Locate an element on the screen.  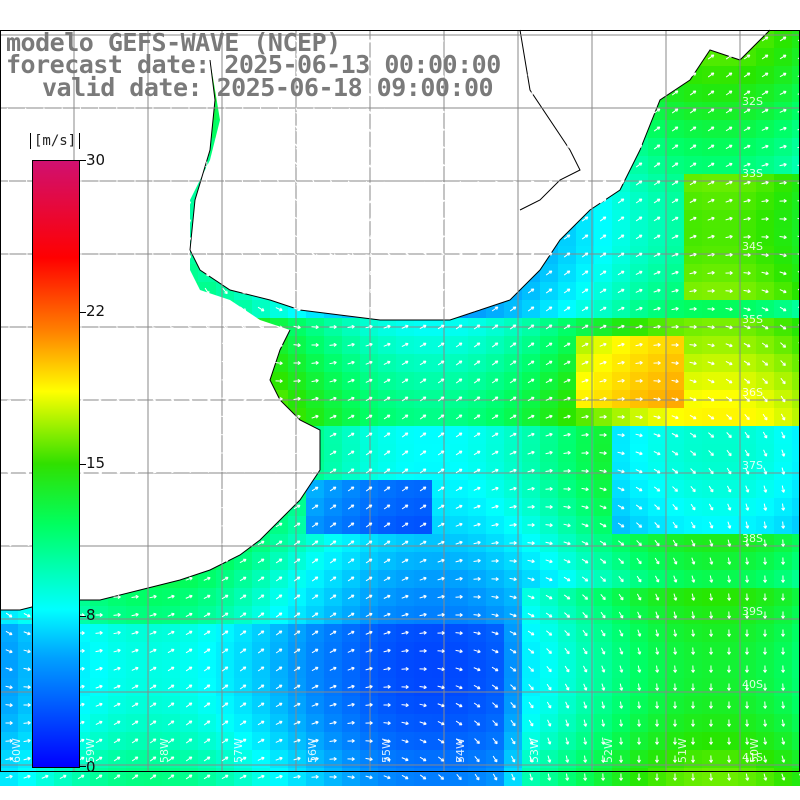
colorbar-label-30: 30 is located at coordinates (96, 160).